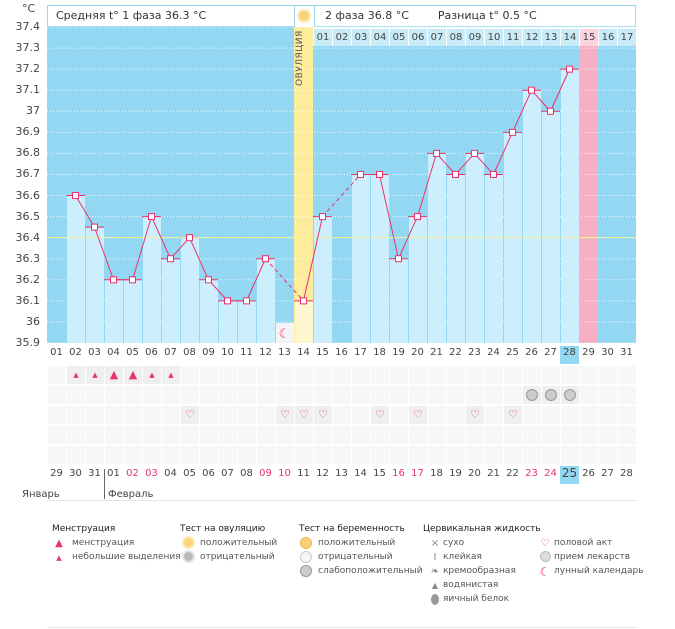 The width and height of the screenshot is (675, 629). What do you see at coordinates (379, 352) in the screenshot?
I see `day-label: 18` at bounding box center [379, 352].